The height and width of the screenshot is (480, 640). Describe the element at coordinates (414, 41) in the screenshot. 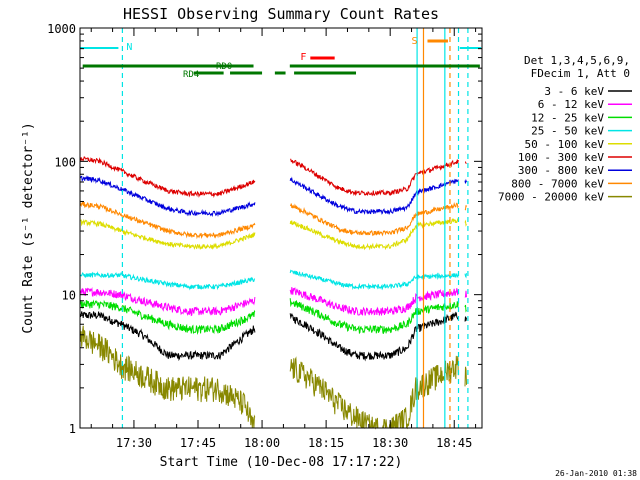

I see `saa-label: S` at that location.